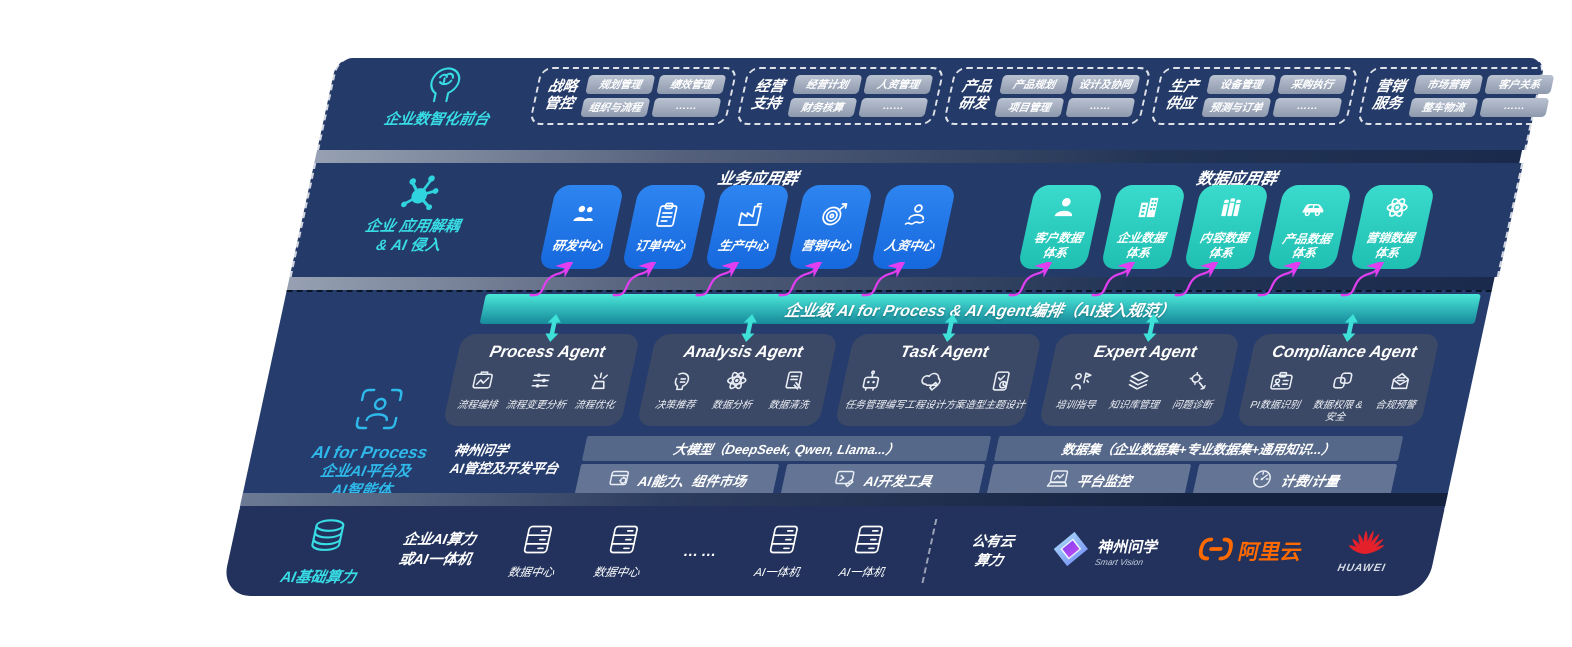 This screenshot has height=647, width=1572. I want to click on model-bar: 大模型（DeepSeek, Qwen, Llama...）, so click(786, 448).